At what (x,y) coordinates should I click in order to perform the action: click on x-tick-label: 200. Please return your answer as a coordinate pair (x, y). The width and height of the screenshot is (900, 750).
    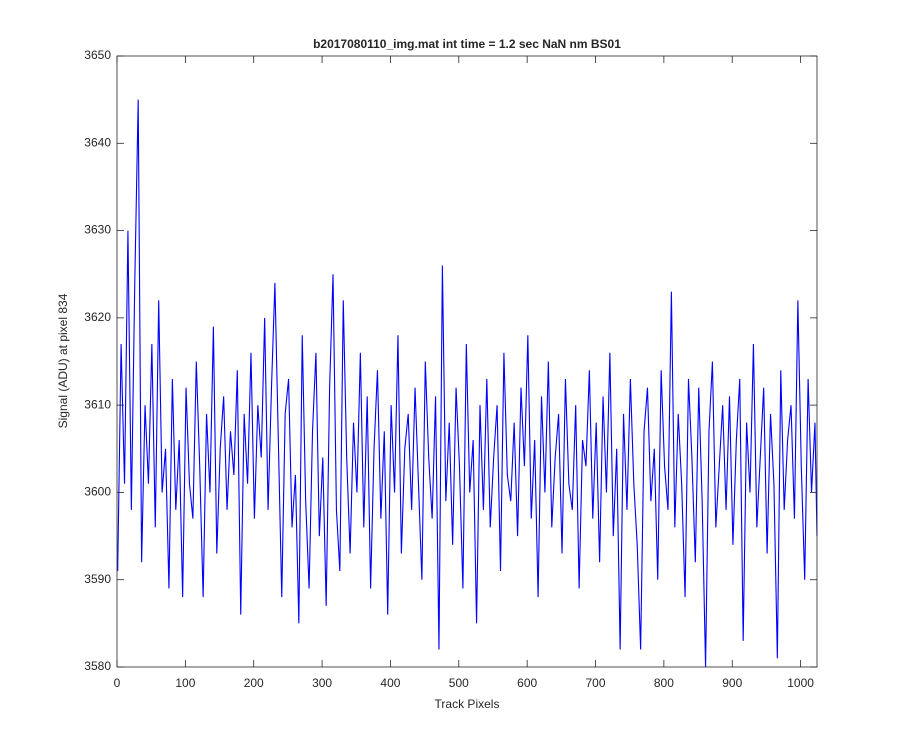
    Looking at the image, I should click on (254, 683).